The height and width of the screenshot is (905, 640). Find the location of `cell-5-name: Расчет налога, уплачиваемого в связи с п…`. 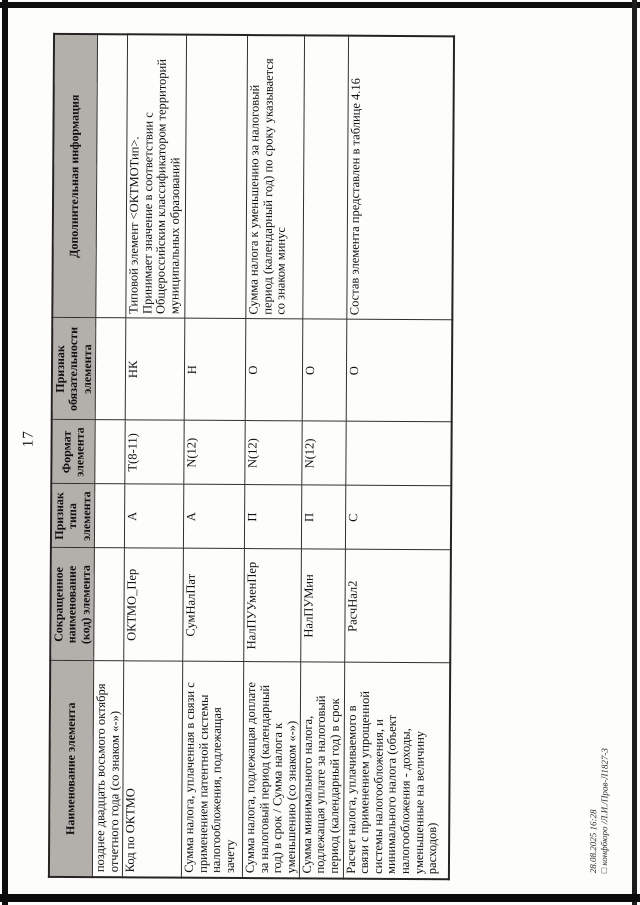

cell-5-name: Расчет налога, уплачиваемого в связи с п… is located at coordinates (396, 770).